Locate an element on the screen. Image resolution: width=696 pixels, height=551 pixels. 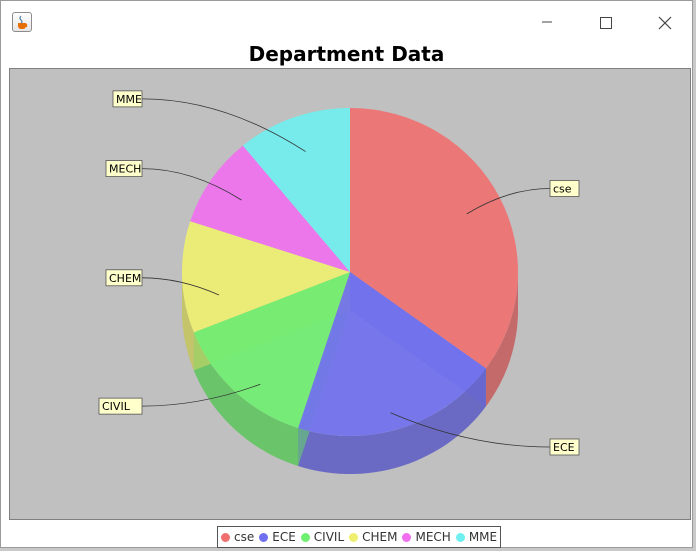
pie-slice-cse is located at coordinates (434, 238).